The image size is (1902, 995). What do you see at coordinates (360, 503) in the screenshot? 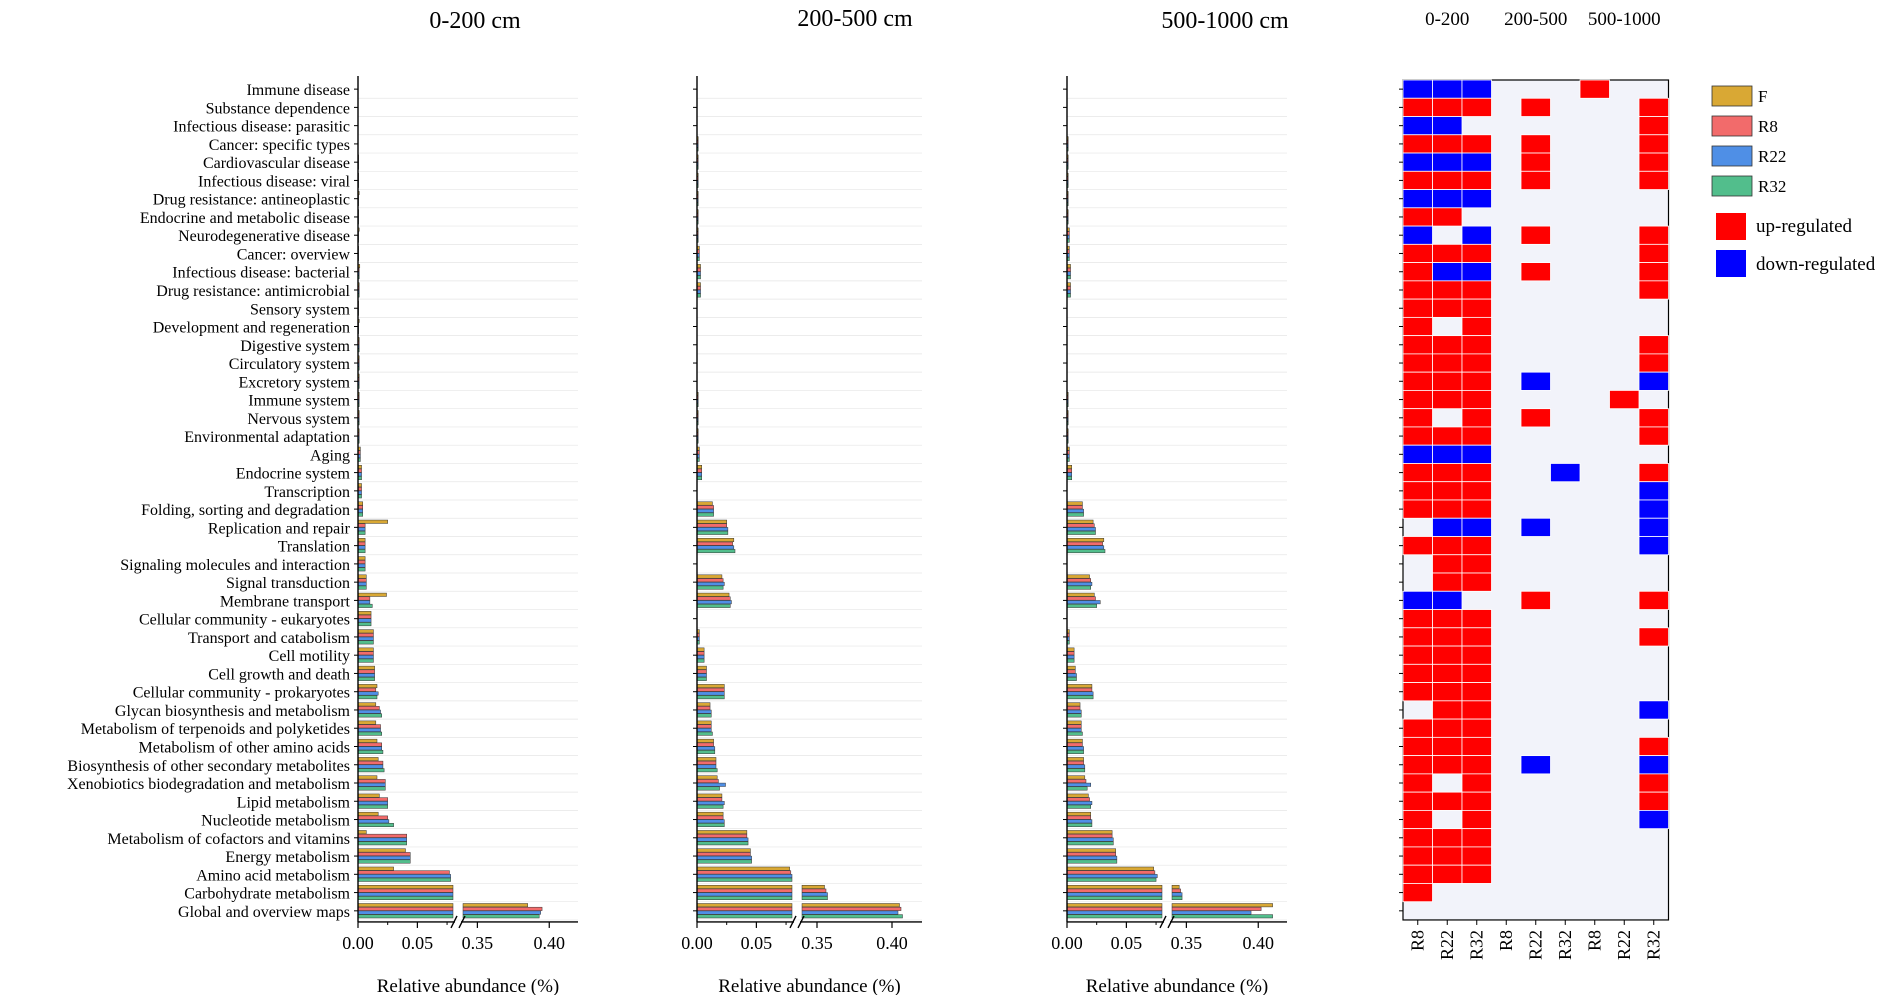
I see `bar-0-200-cm-folding-sorting-and-degradation-f` at bounding box center [360, 503].